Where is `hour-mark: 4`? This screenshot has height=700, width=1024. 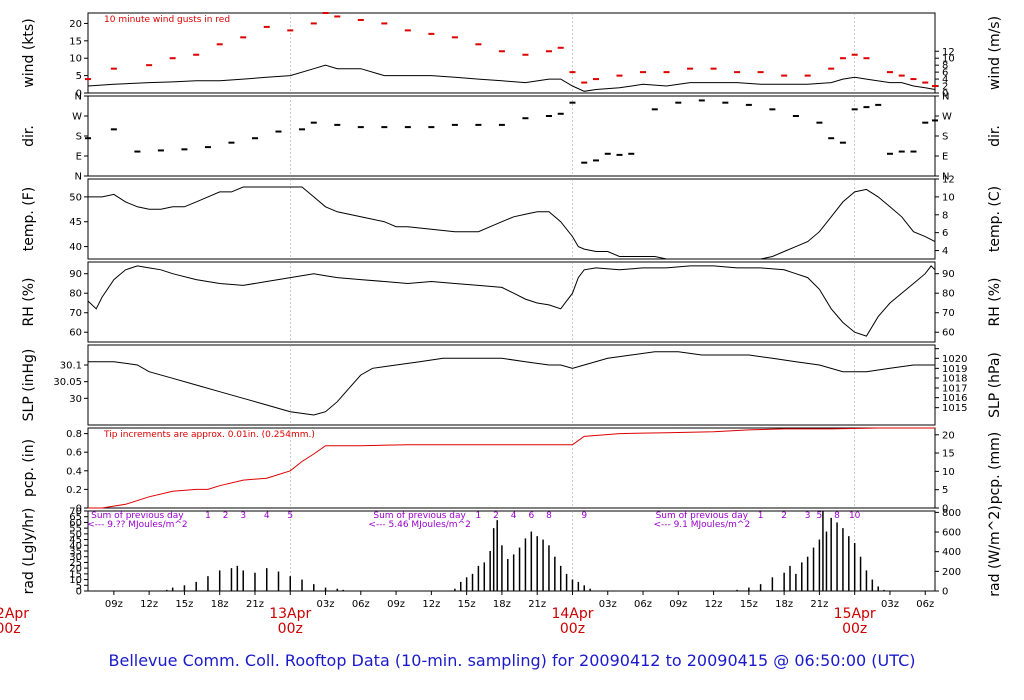
hour-mark: 4 is located at coordinates (514, 516).